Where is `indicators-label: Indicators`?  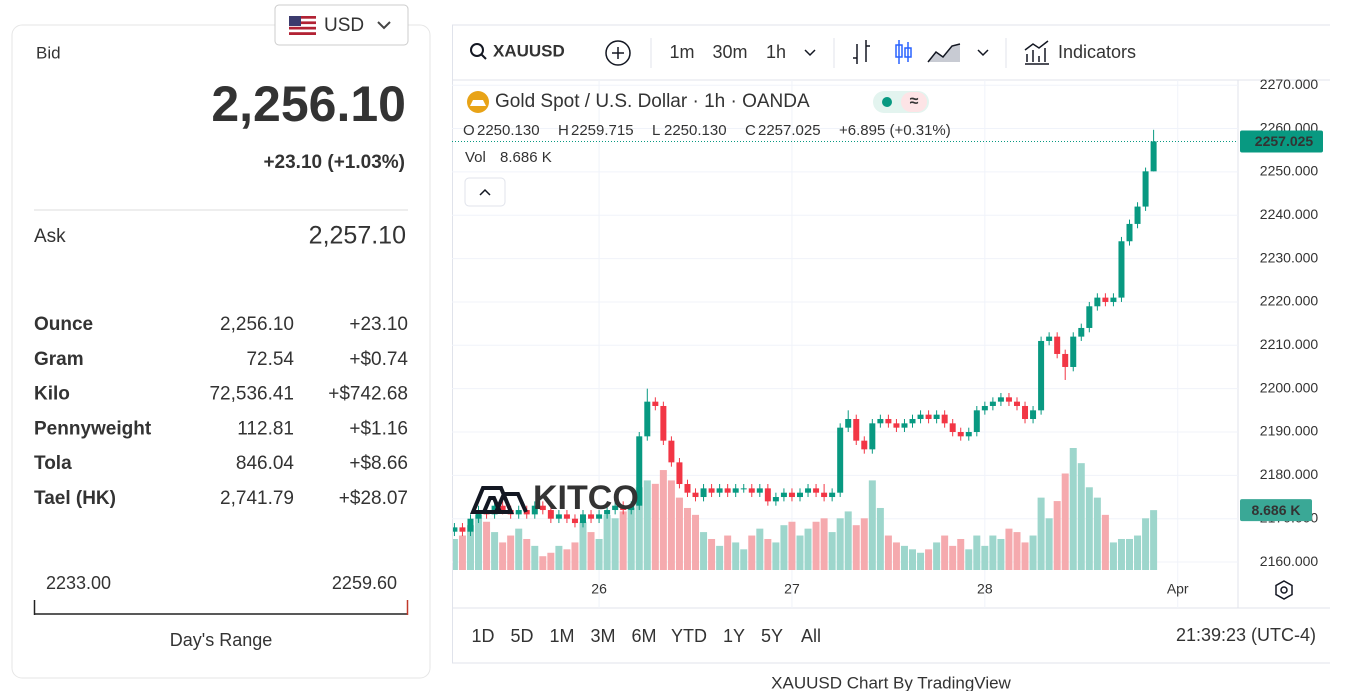
indicators-label: Indicators is located at coordinates (1097, 52).